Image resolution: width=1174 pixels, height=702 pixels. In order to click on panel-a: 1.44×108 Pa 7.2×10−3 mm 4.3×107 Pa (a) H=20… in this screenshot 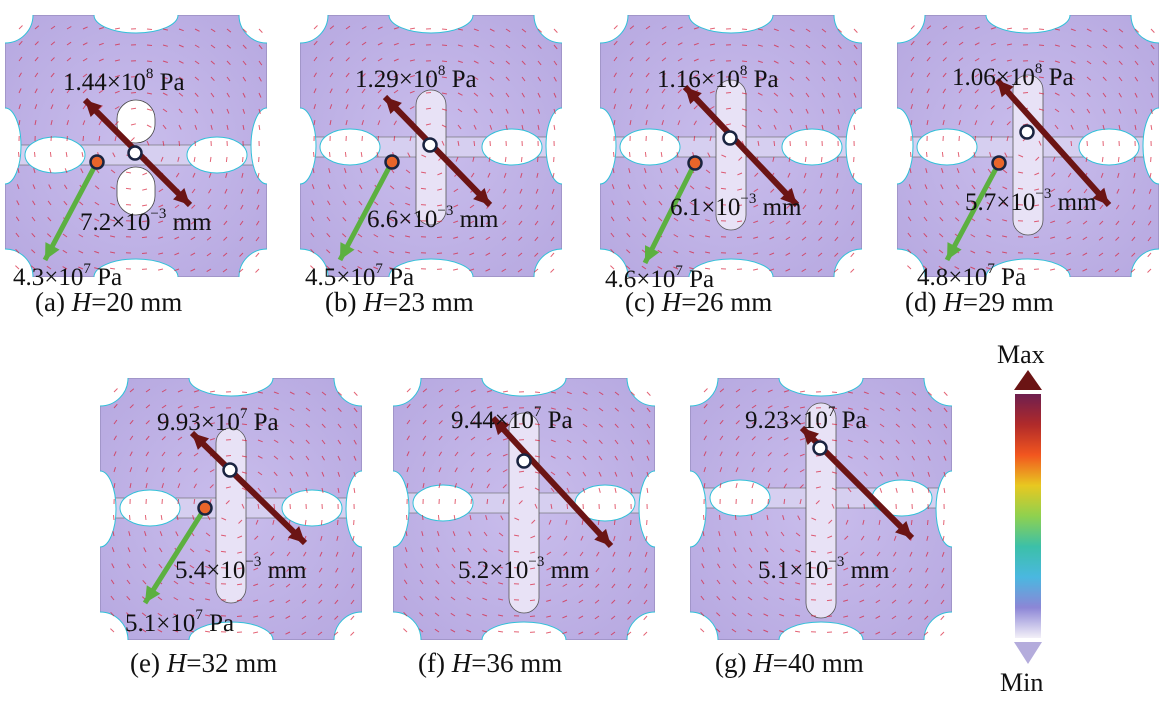, I will do `click(136, 166)`.